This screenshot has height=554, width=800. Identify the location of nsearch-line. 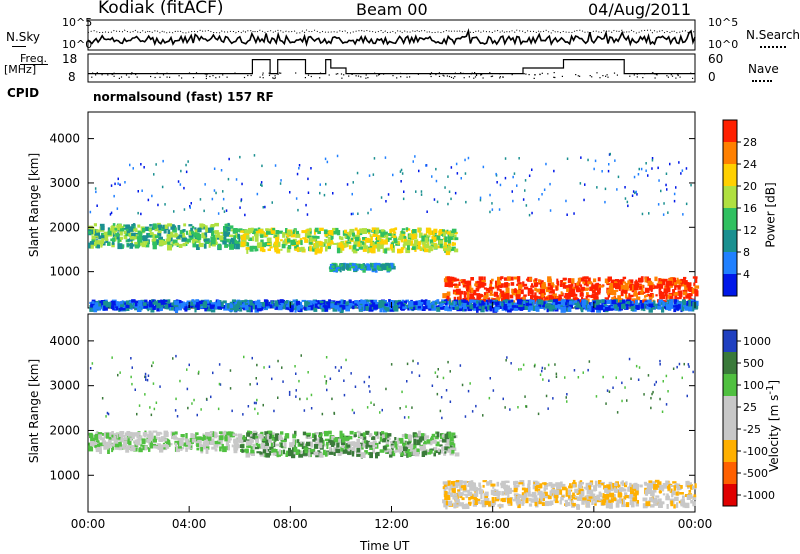
(391, 31).